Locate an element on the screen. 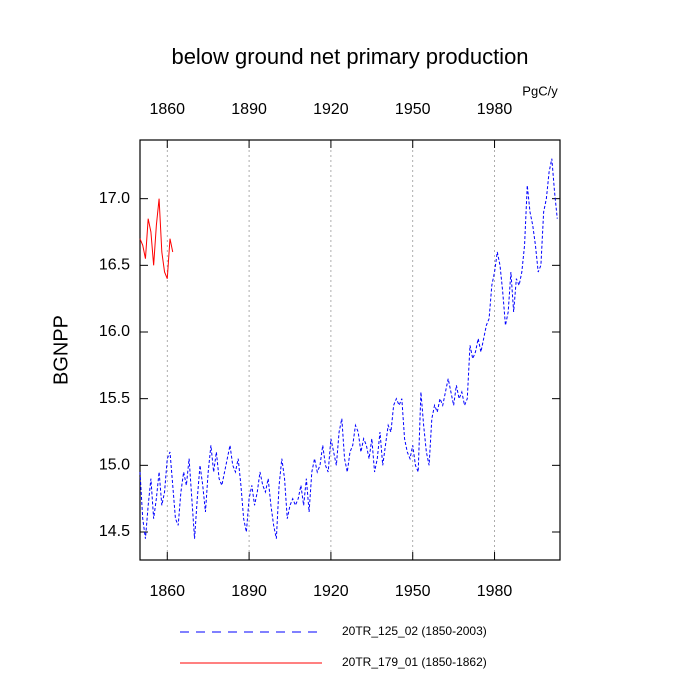 This screenshot has width=700, height=700. y-tick-label: 15.0 is located at coordinates (114, 465).